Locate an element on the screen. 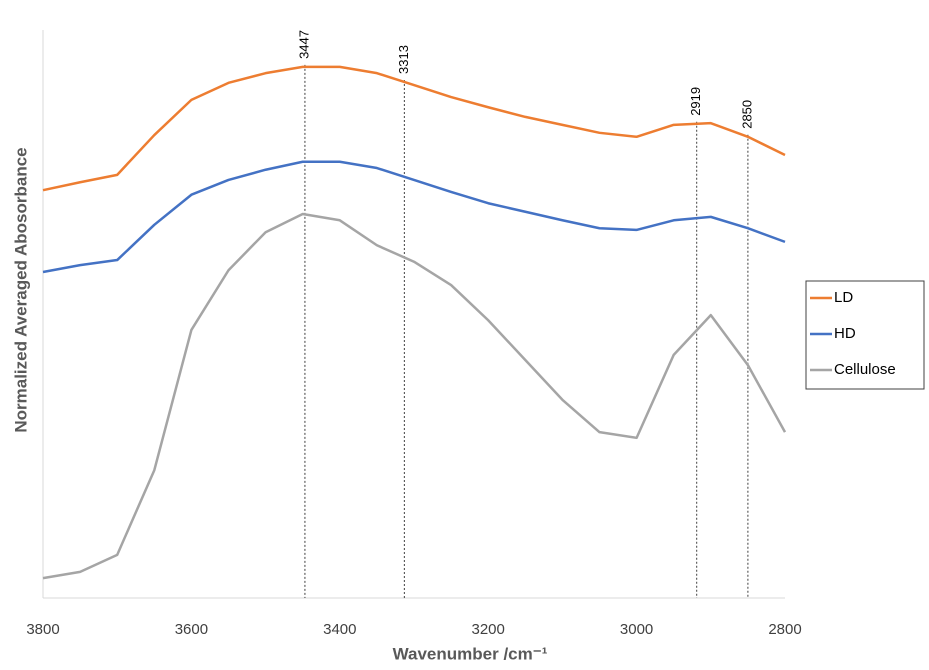 The height and width of the screenshot is (670, 929). x-tick-label: 3000 is located at coordinates (636, 629).